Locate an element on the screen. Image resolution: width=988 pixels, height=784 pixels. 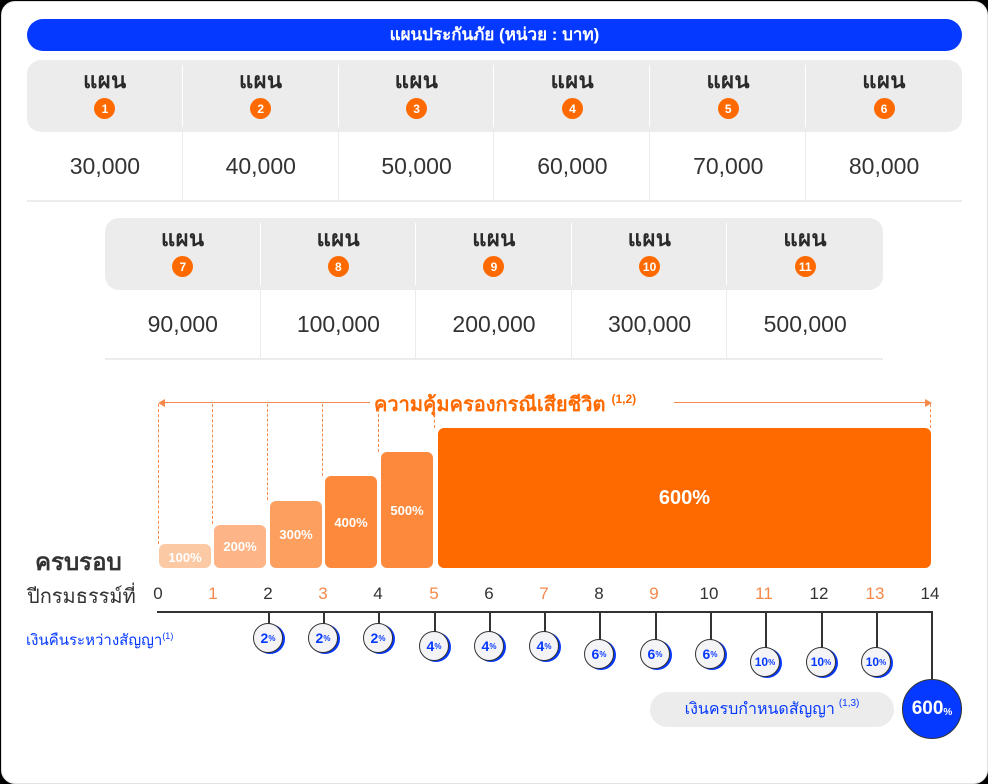
refund-coin-year5: 4% is located at coordinates (434, 646).